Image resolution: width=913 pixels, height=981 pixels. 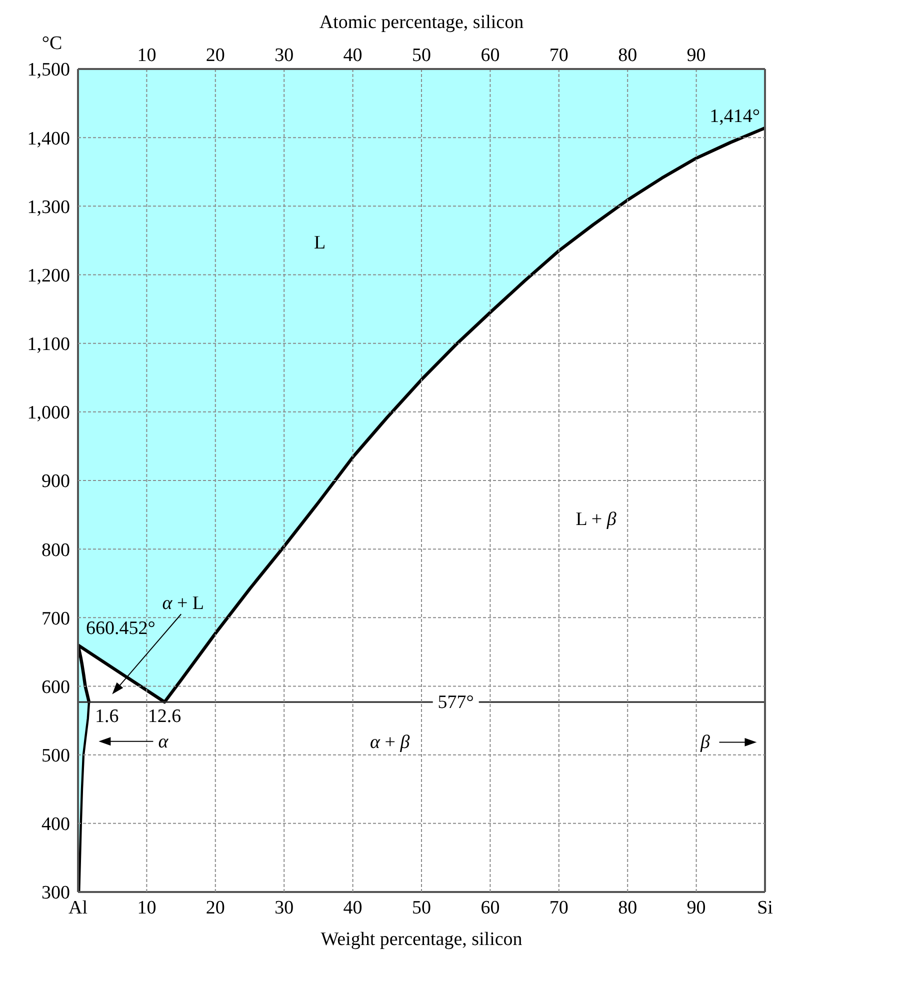 What do you see at coordinates (48, 207) in the screenshot?
I see `y-tick-label: 1,300` at bounding box center [48, 207].